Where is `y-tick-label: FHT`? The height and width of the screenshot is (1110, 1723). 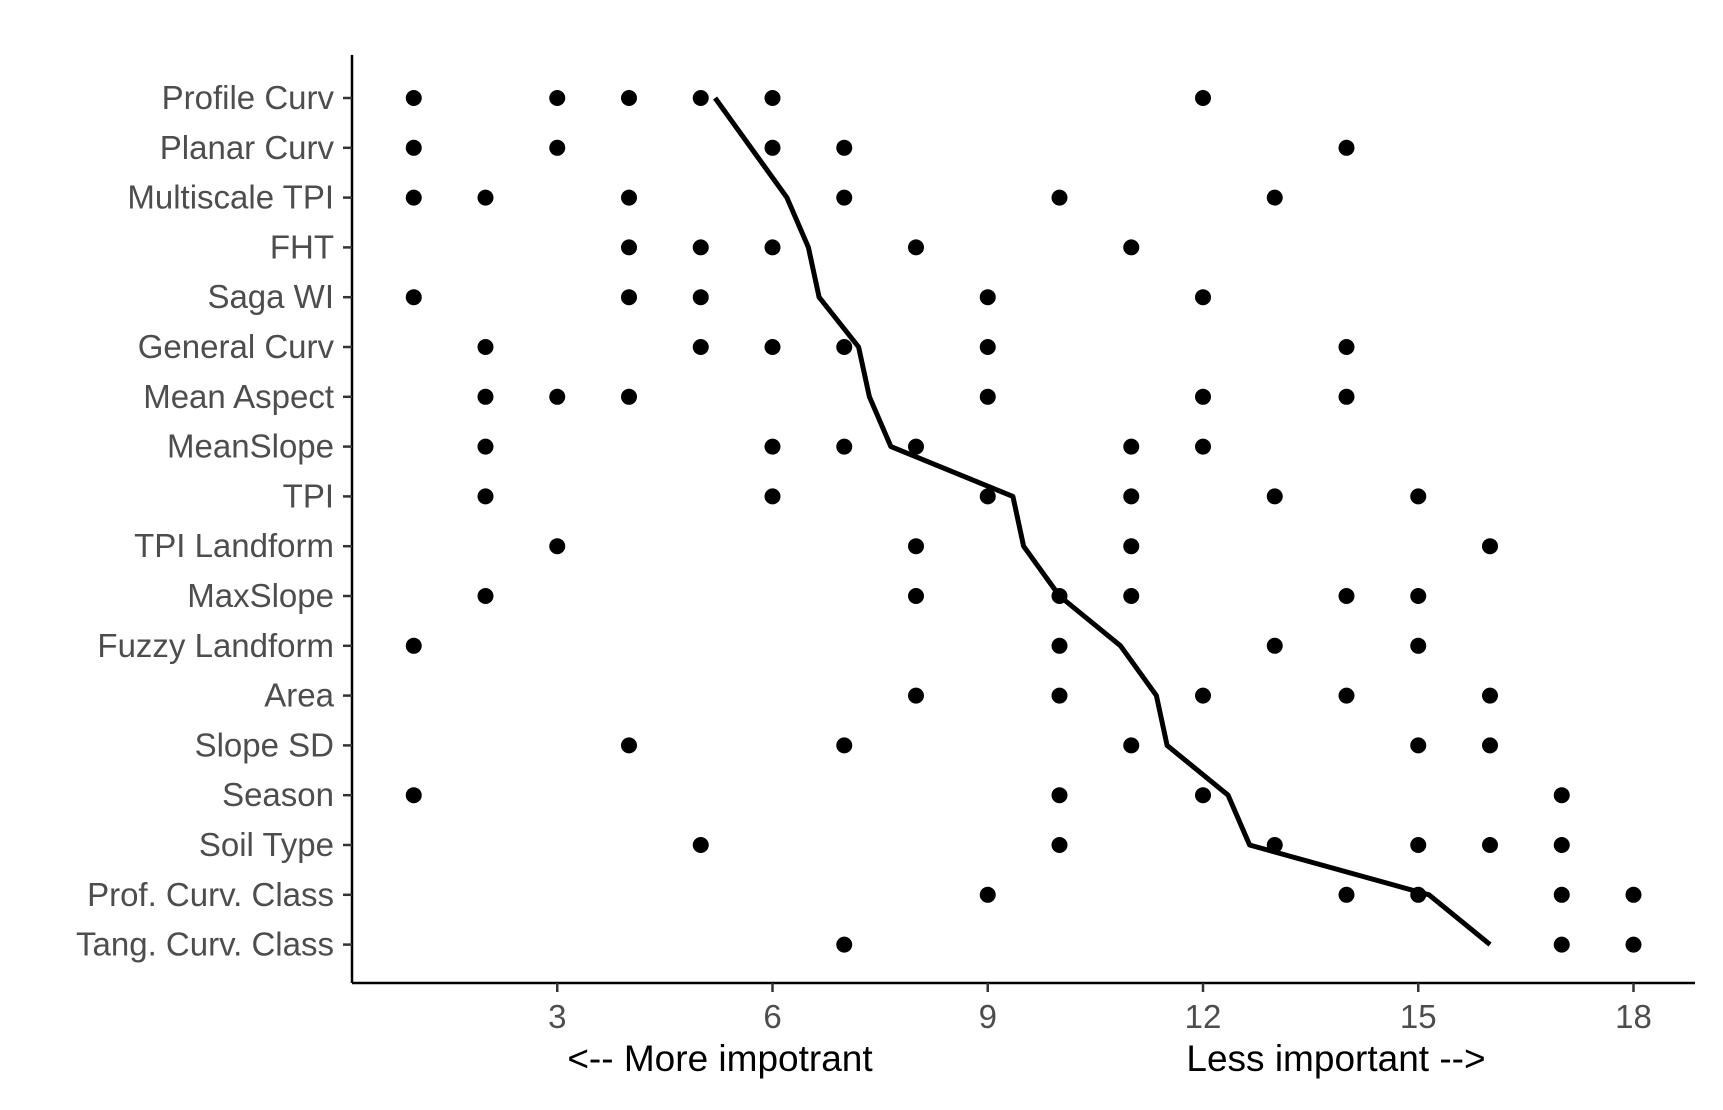 y-tick-label: FHT is located at coordinates (302, 246).